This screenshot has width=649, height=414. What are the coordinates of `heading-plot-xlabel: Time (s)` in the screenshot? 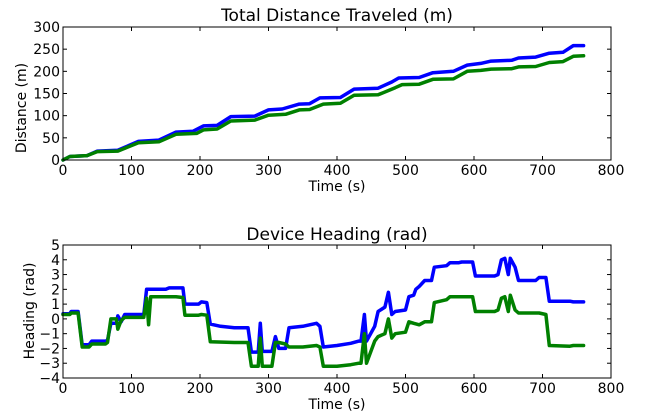 It's located at (337, 405).